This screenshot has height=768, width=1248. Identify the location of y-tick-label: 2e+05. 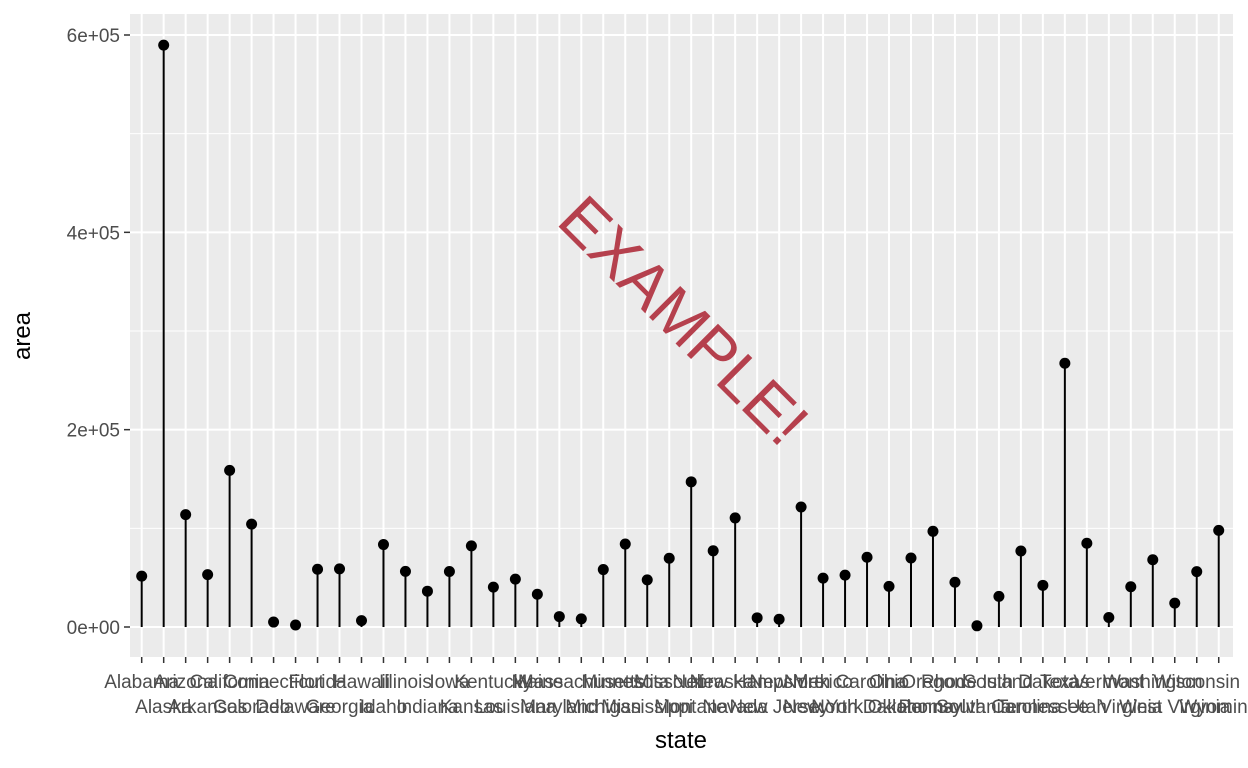
(93, 431).